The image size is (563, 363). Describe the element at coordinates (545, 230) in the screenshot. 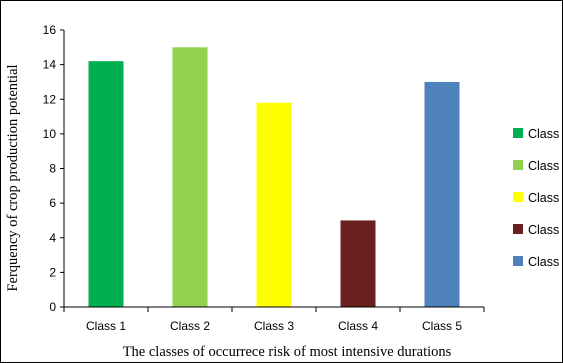

I see `legend-label: Class 4` at that location.